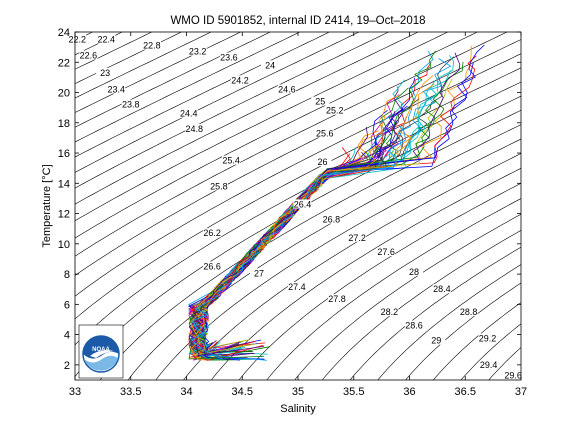  What do you see at coordinates (67, 336) in the screenshot?
I see `y-tick-label: 4` at bounding box center [67, 336].